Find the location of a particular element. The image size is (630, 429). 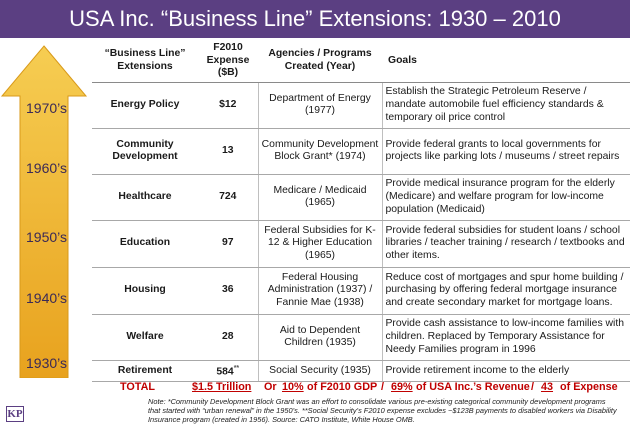

row-extension: Education is located at coordinates (145, 244).